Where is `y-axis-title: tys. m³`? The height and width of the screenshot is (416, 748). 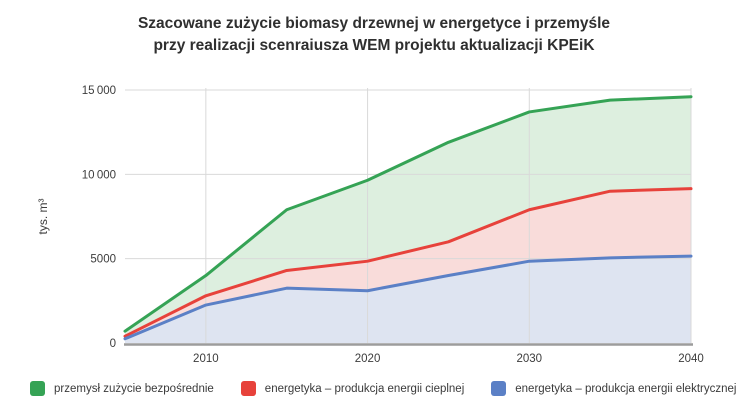
y-axis-title: tys. m³ is located at coordinates (43, 217).